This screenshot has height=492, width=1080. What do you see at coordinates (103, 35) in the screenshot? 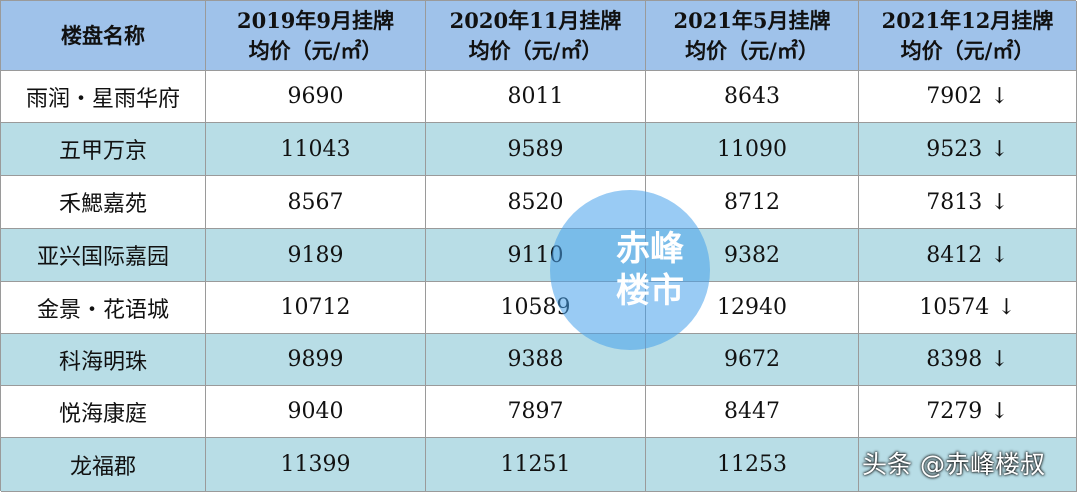
I see `header-text: 楼盘名称` at bounding box center [103, 35].